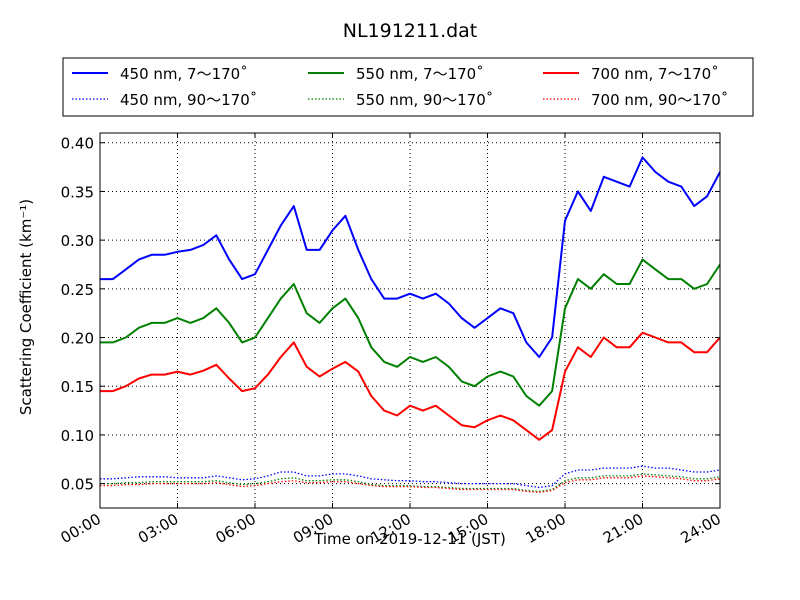  Describe the element at coordinates (77, 485) in the screenshot. I see `y-tick-label: 0.05` at that location.